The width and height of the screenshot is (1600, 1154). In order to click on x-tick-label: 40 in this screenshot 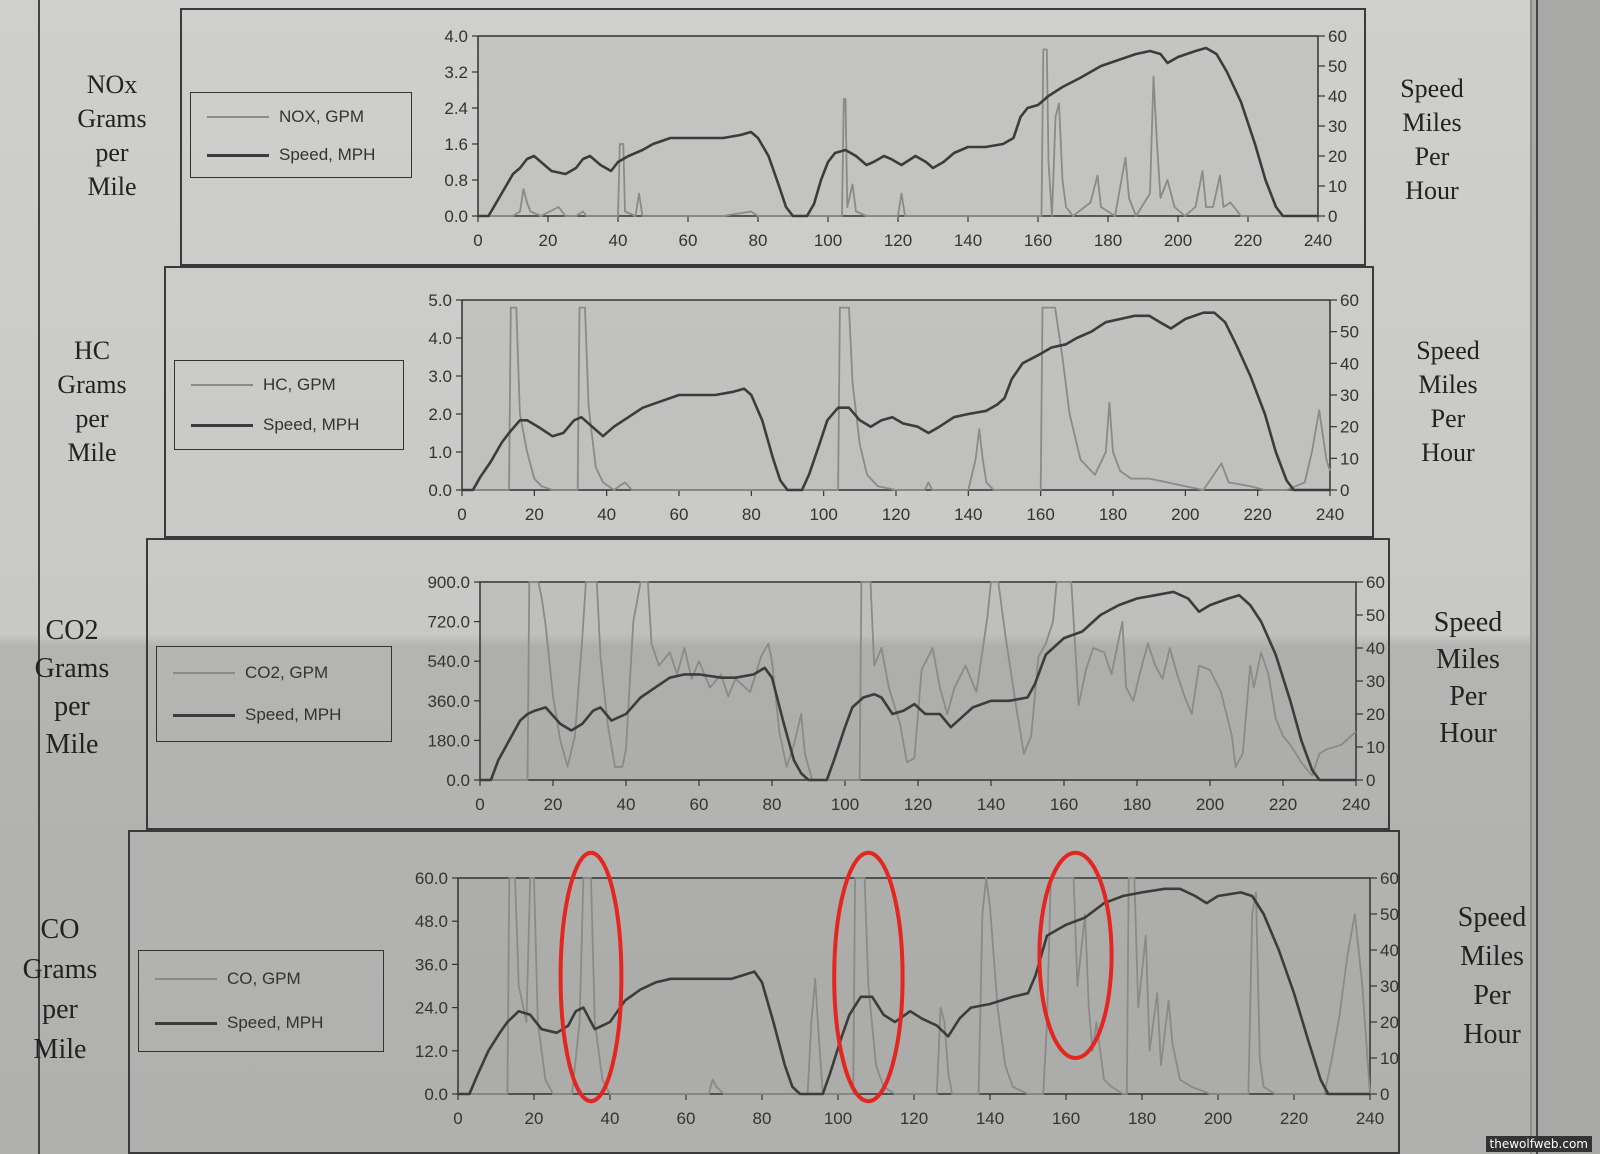, I will do `click(610, 1118)`.